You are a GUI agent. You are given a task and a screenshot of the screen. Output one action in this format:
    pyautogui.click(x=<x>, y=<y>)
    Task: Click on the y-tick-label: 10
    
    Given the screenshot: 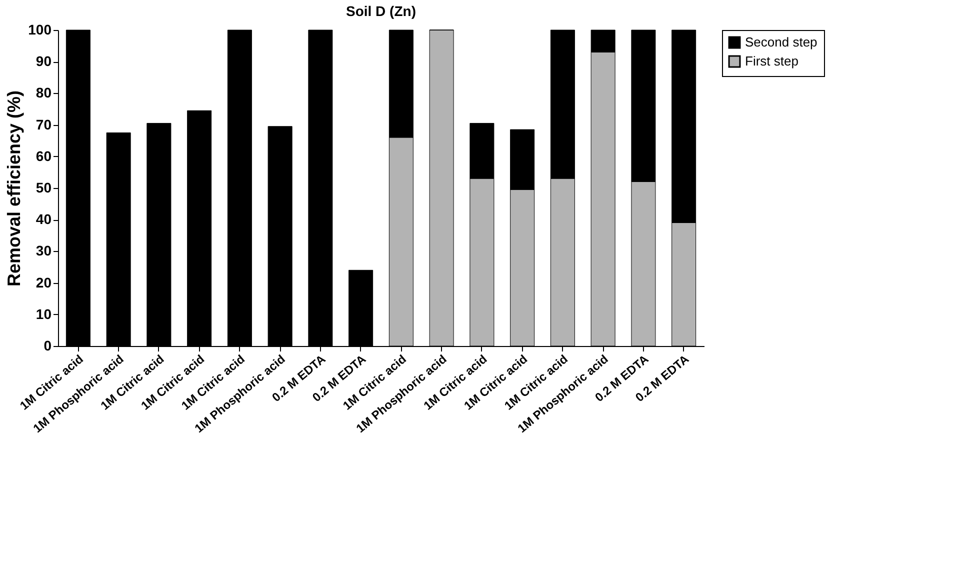 What is the action you would take?
    pyautogui.click(x=44, y=314)
    